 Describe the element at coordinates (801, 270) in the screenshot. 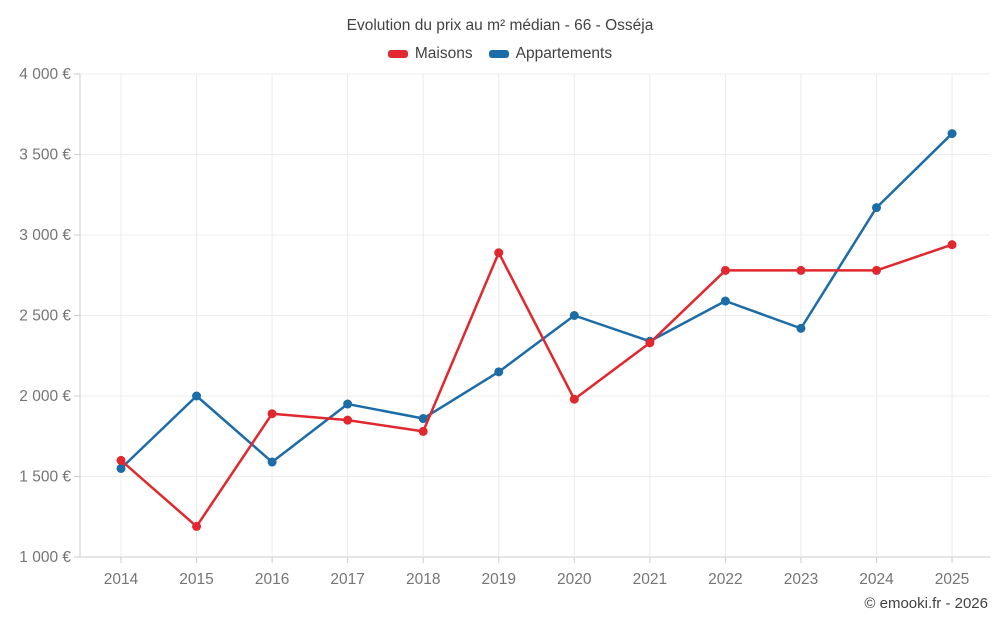

I see `maisons-point-2023` at that location.